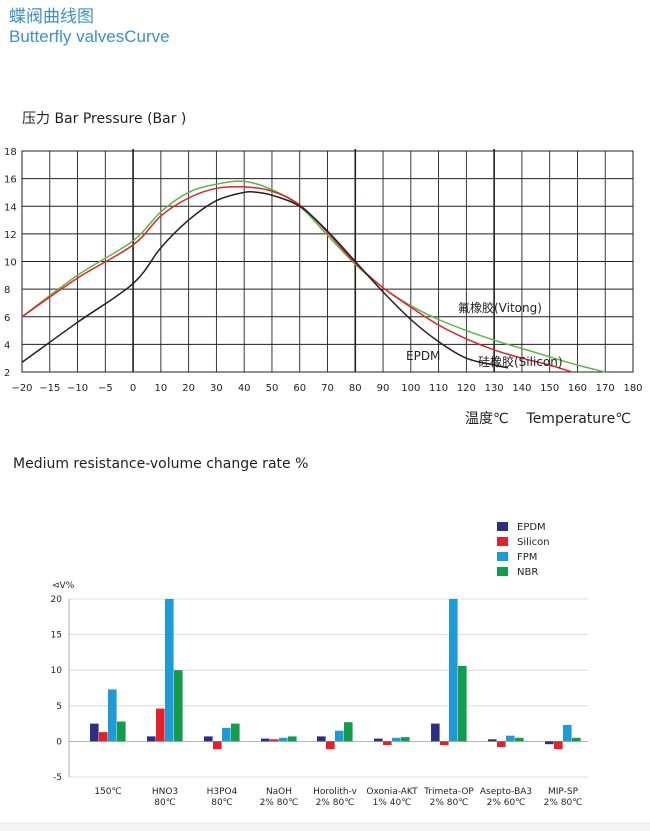  What do you see at coordinates (165, 803) in the screenshot?
I see `category-sublabel: 80℃` at bounding box center [165, 803].